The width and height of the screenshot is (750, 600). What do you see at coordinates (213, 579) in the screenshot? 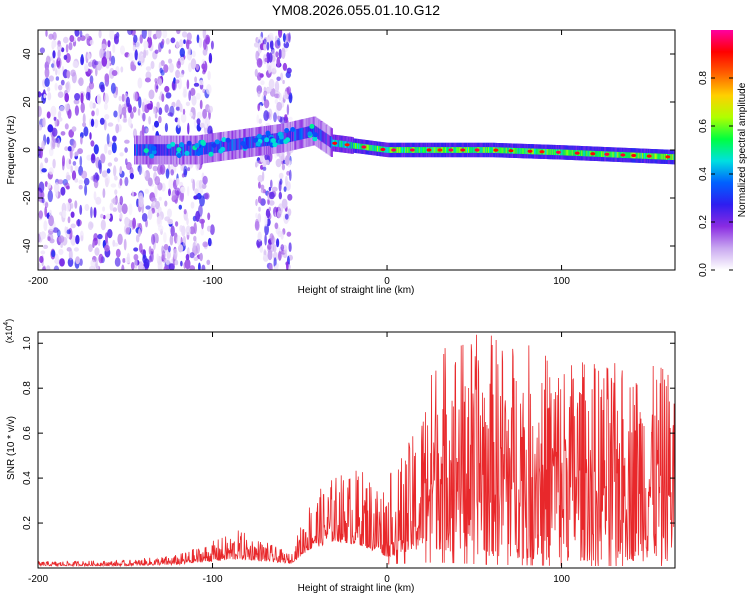
I see `snr-x-tick-label: -100` at bounding box center [213, 579].